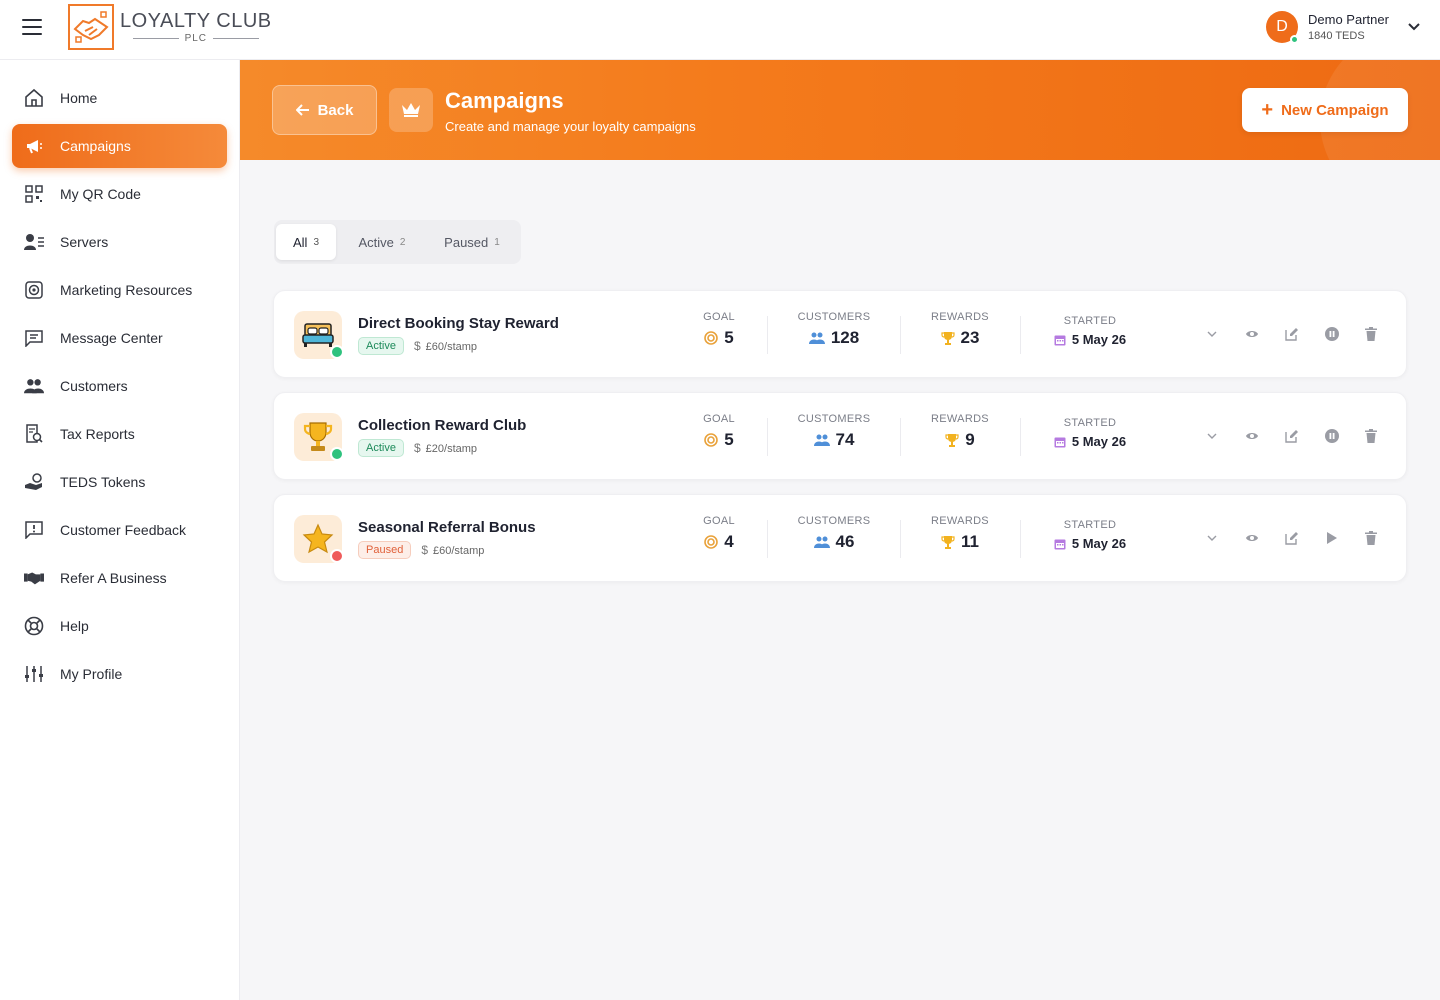 This screenshot has height=1000, width=1440. I want to click on sidebar-item-label: Tax Reports, so click(97, 434).